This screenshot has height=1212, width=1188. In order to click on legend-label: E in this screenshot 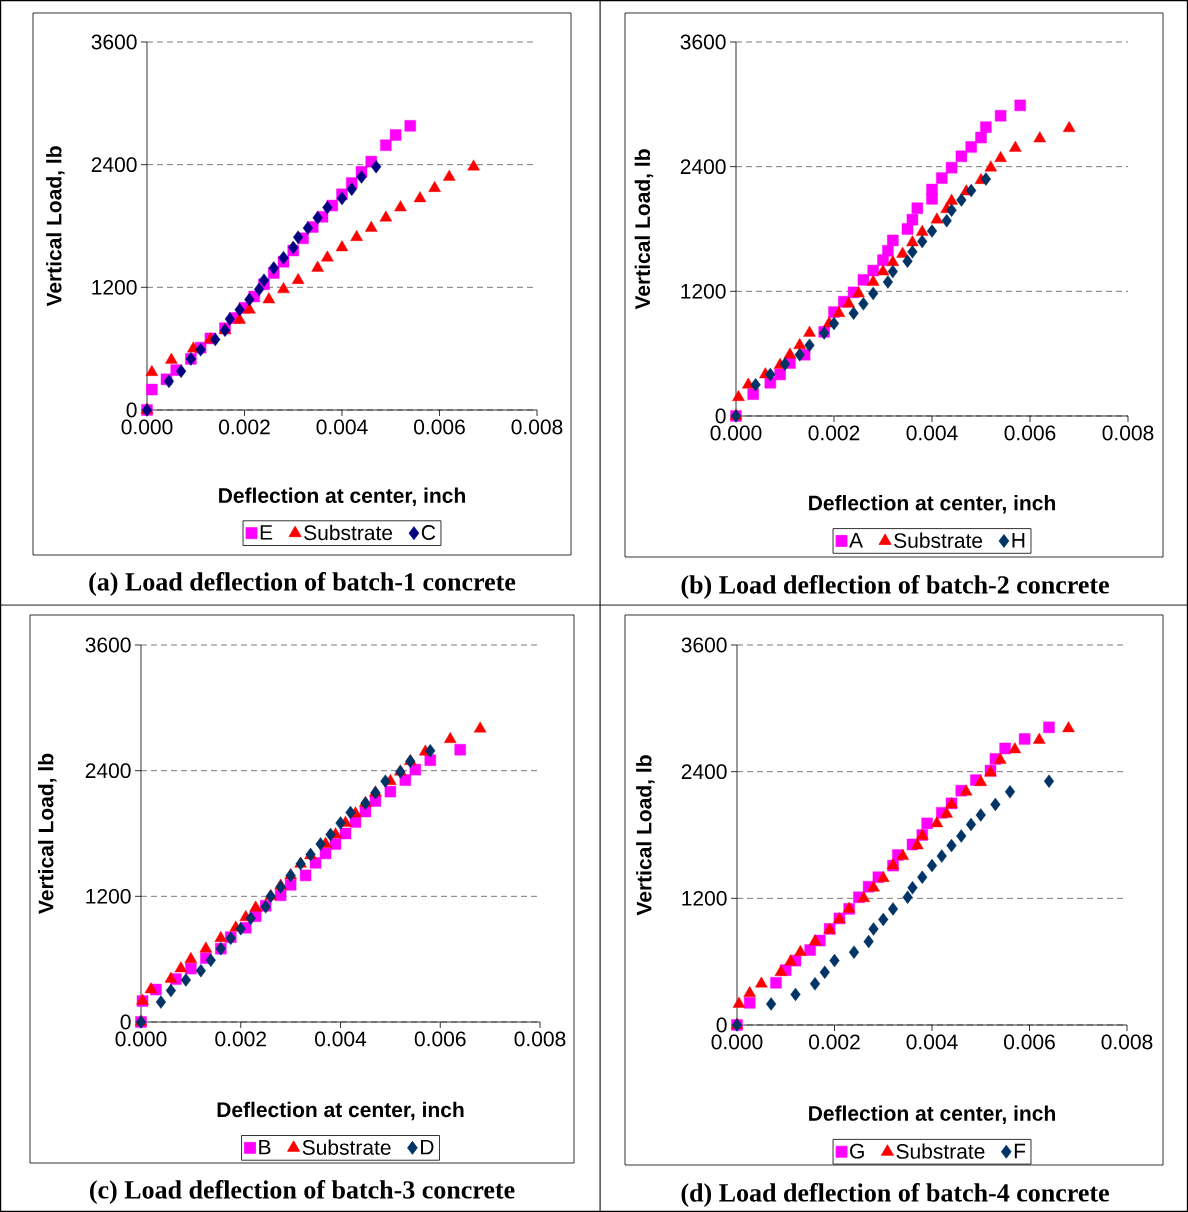, I will do `click(266, 532)`.